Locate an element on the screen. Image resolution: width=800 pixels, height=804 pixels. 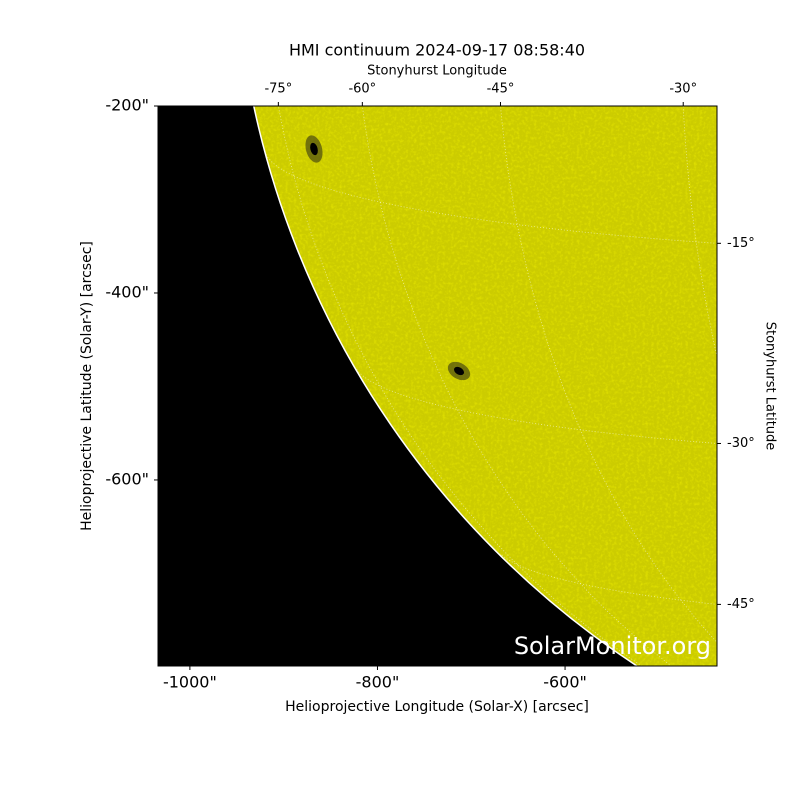
chart-title: HMI continuum 2024-09-17 08:58:40 is located at coordinates (437, 50).